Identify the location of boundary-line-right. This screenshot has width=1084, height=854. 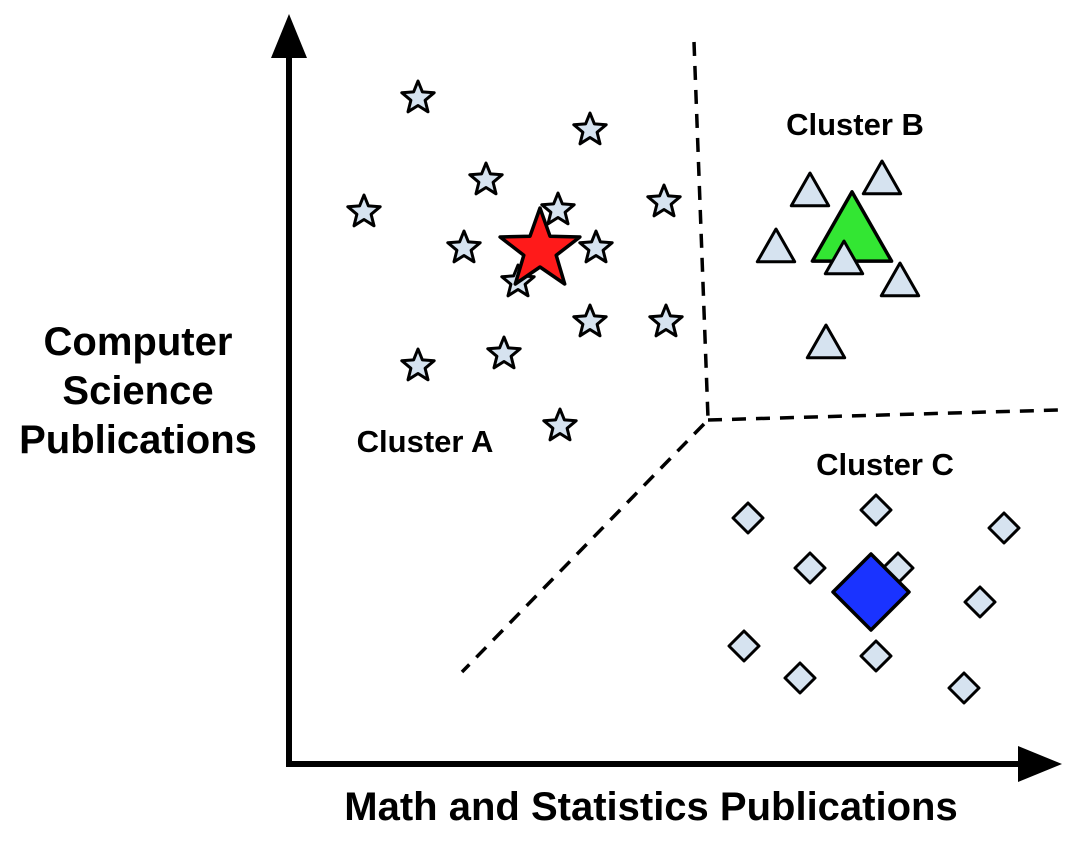
(883, 415).